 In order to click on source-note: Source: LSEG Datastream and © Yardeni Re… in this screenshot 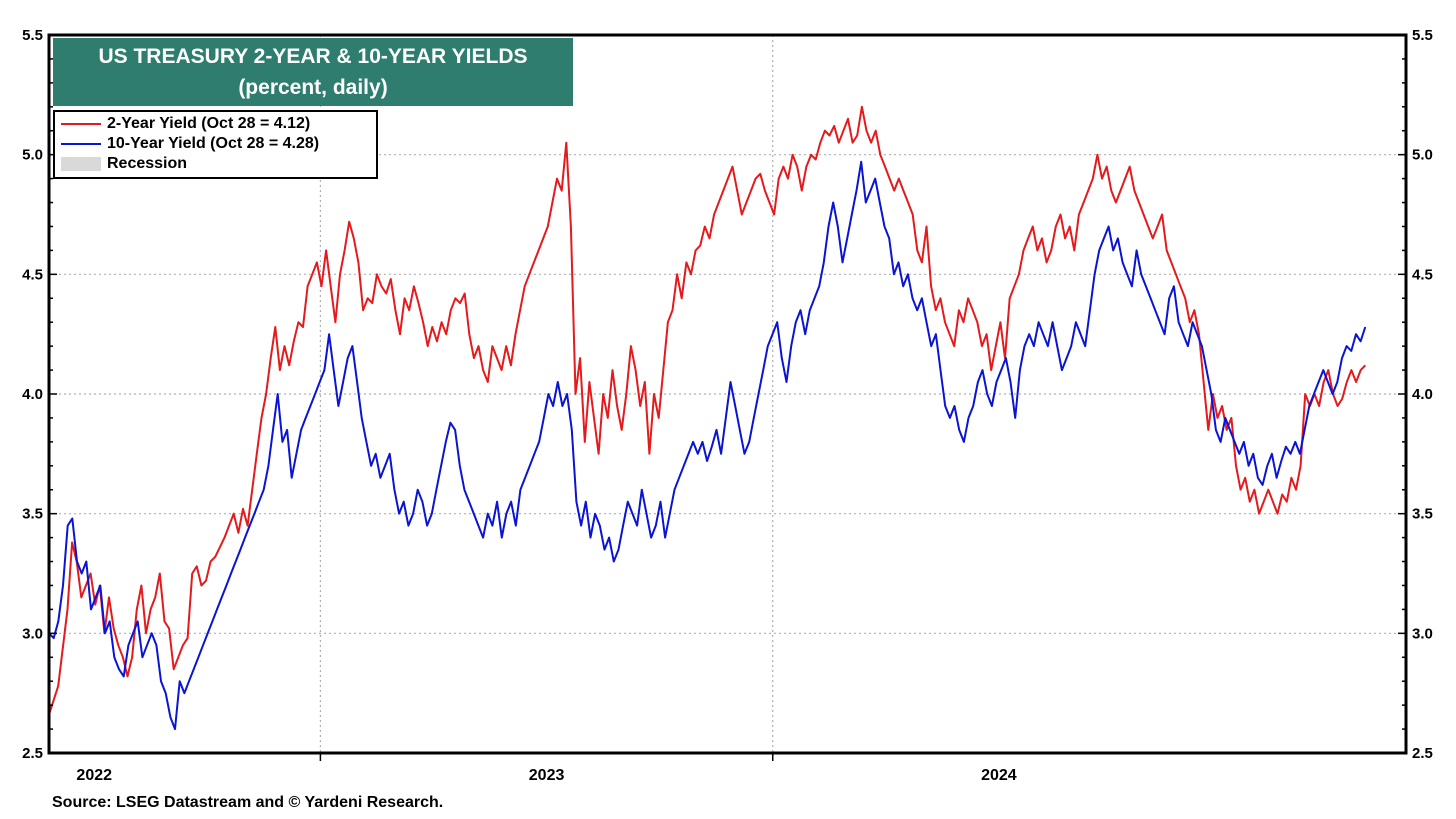, I will do `click(248, 802)`.